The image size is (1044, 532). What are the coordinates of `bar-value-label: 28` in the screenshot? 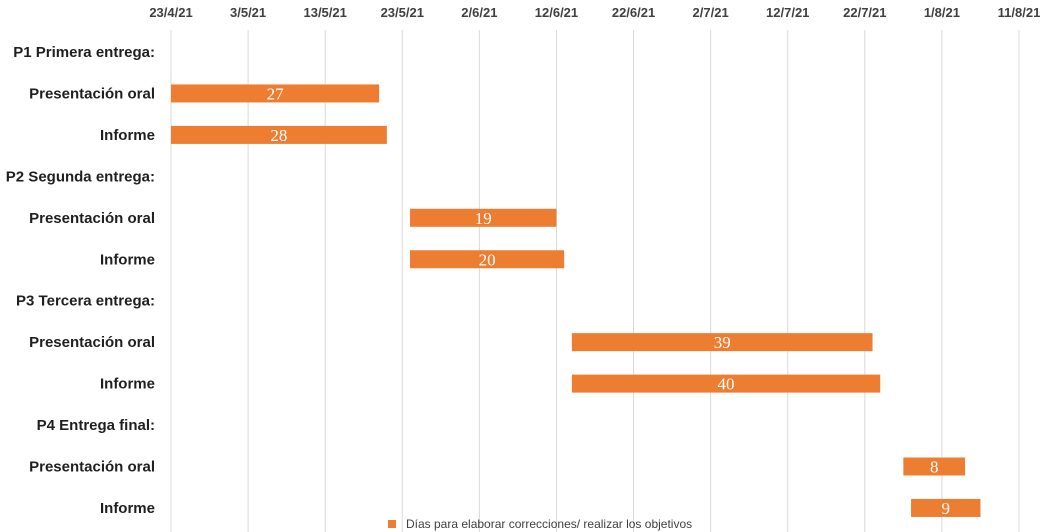 It's located at (278, 135).